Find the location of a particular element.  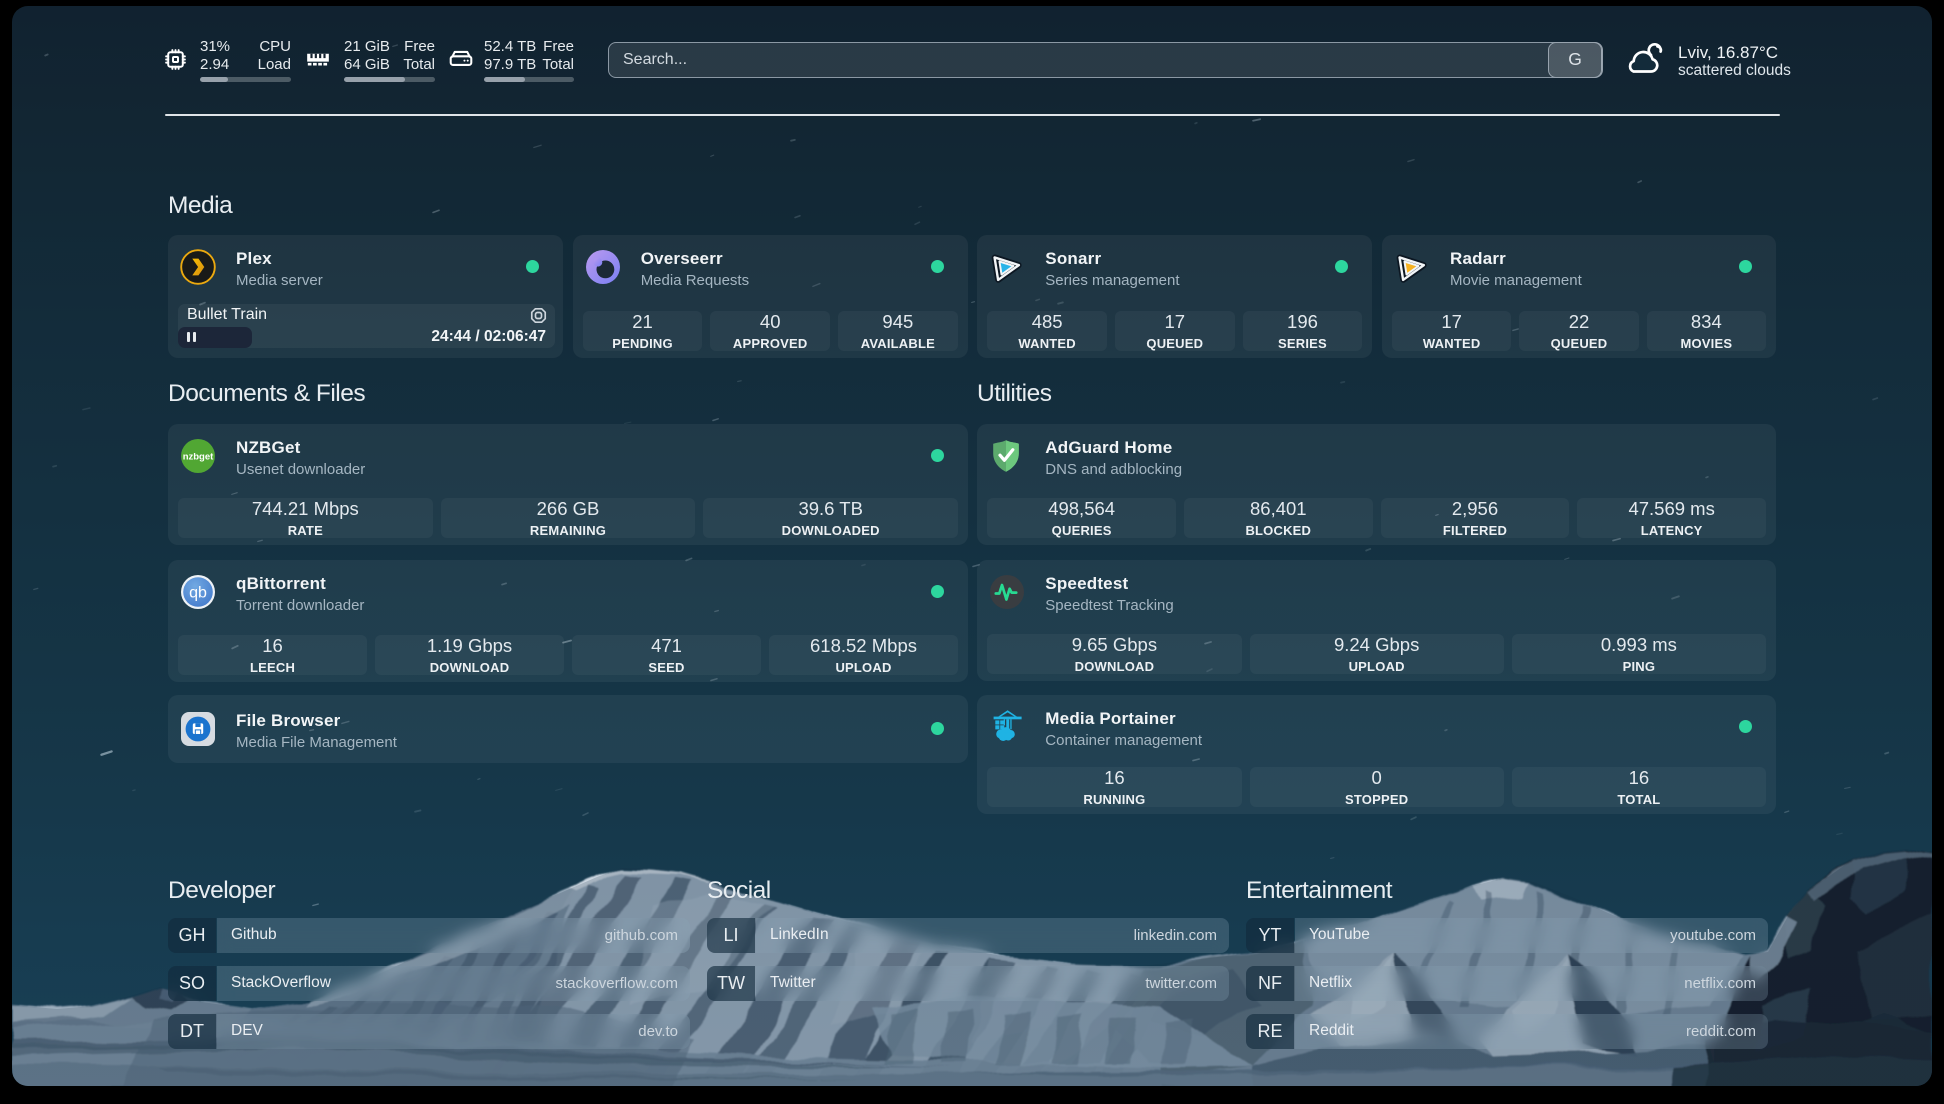

svg-text: qb is located at coordinates (198, 593).